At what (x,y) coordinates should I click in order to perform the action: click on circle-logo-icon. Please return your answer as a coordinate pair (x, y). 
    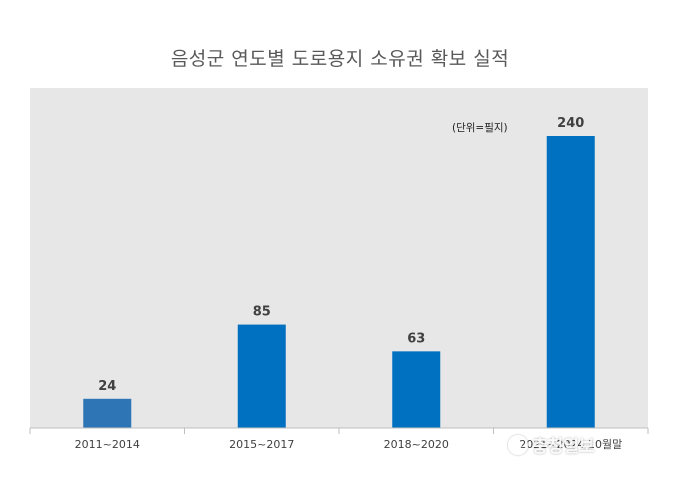
    Looking at the image, I should click on (518, 444).